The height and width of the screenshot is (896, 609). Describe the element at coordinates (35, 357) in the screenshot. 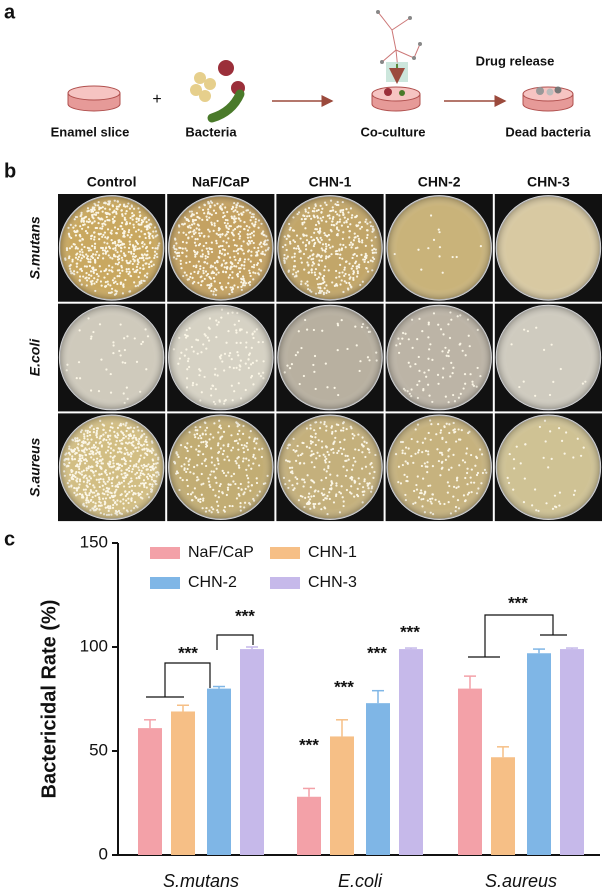

I see `row-header: E.coli` at that location.